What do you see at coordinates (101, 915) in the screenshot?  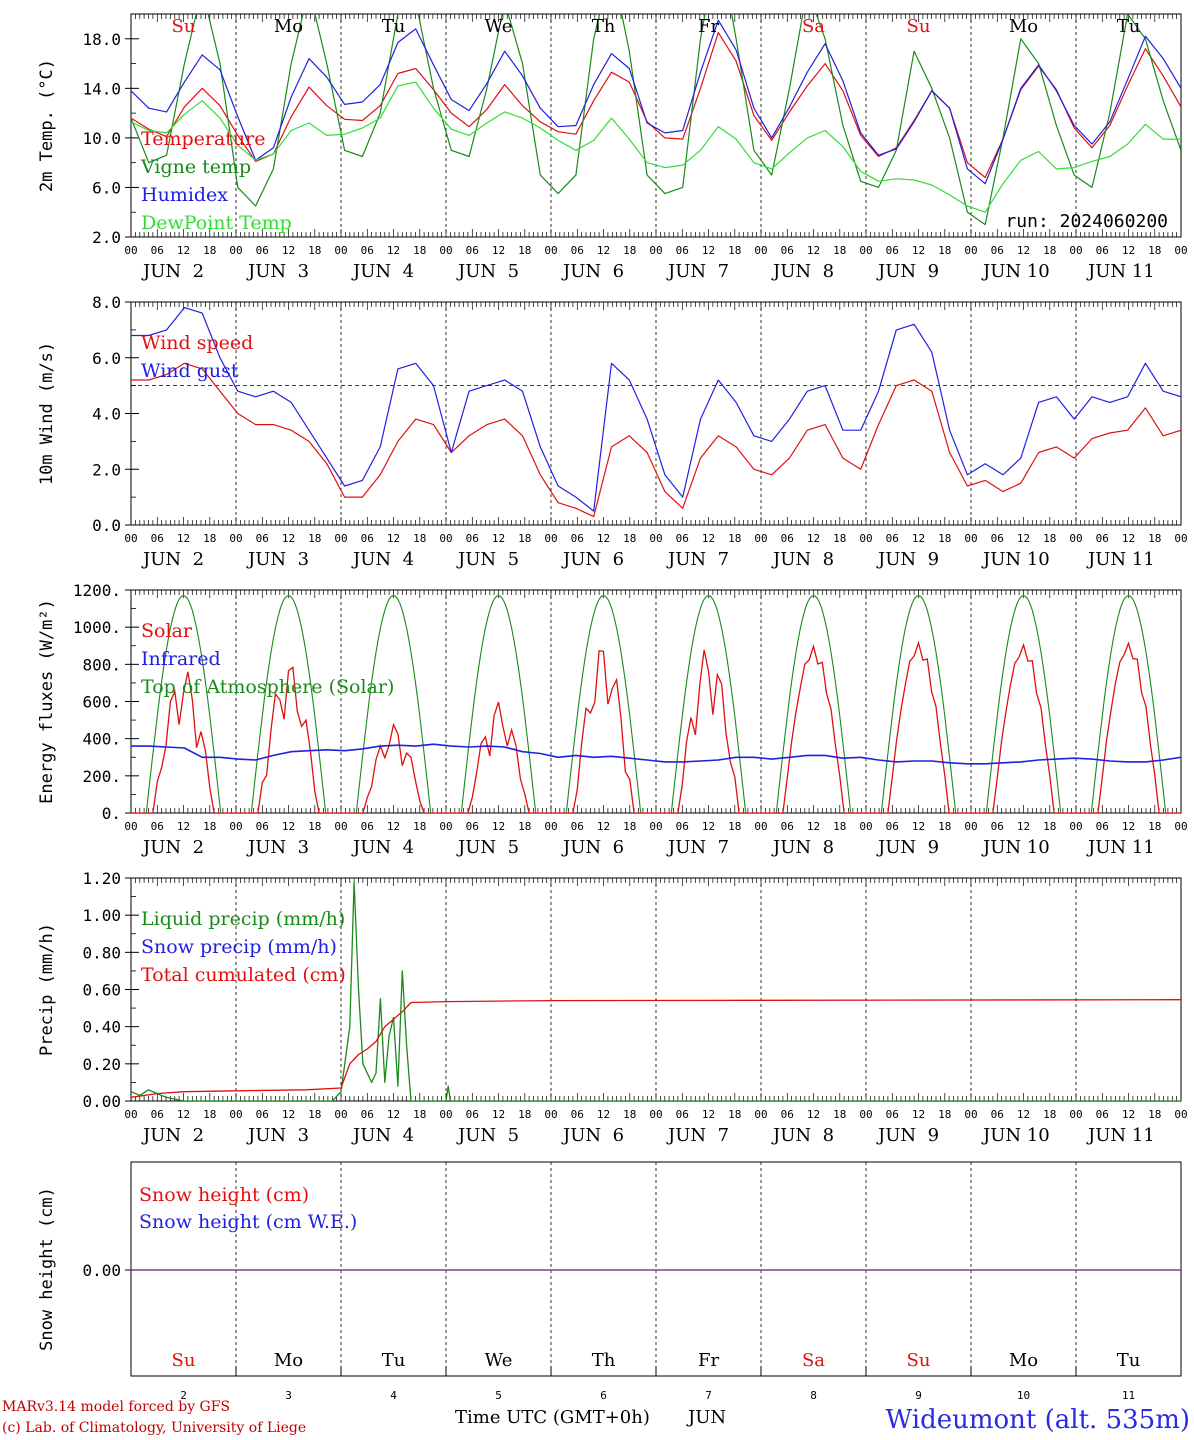 I see `y-tick-label: 1.00` at bounding box center [101, 915].